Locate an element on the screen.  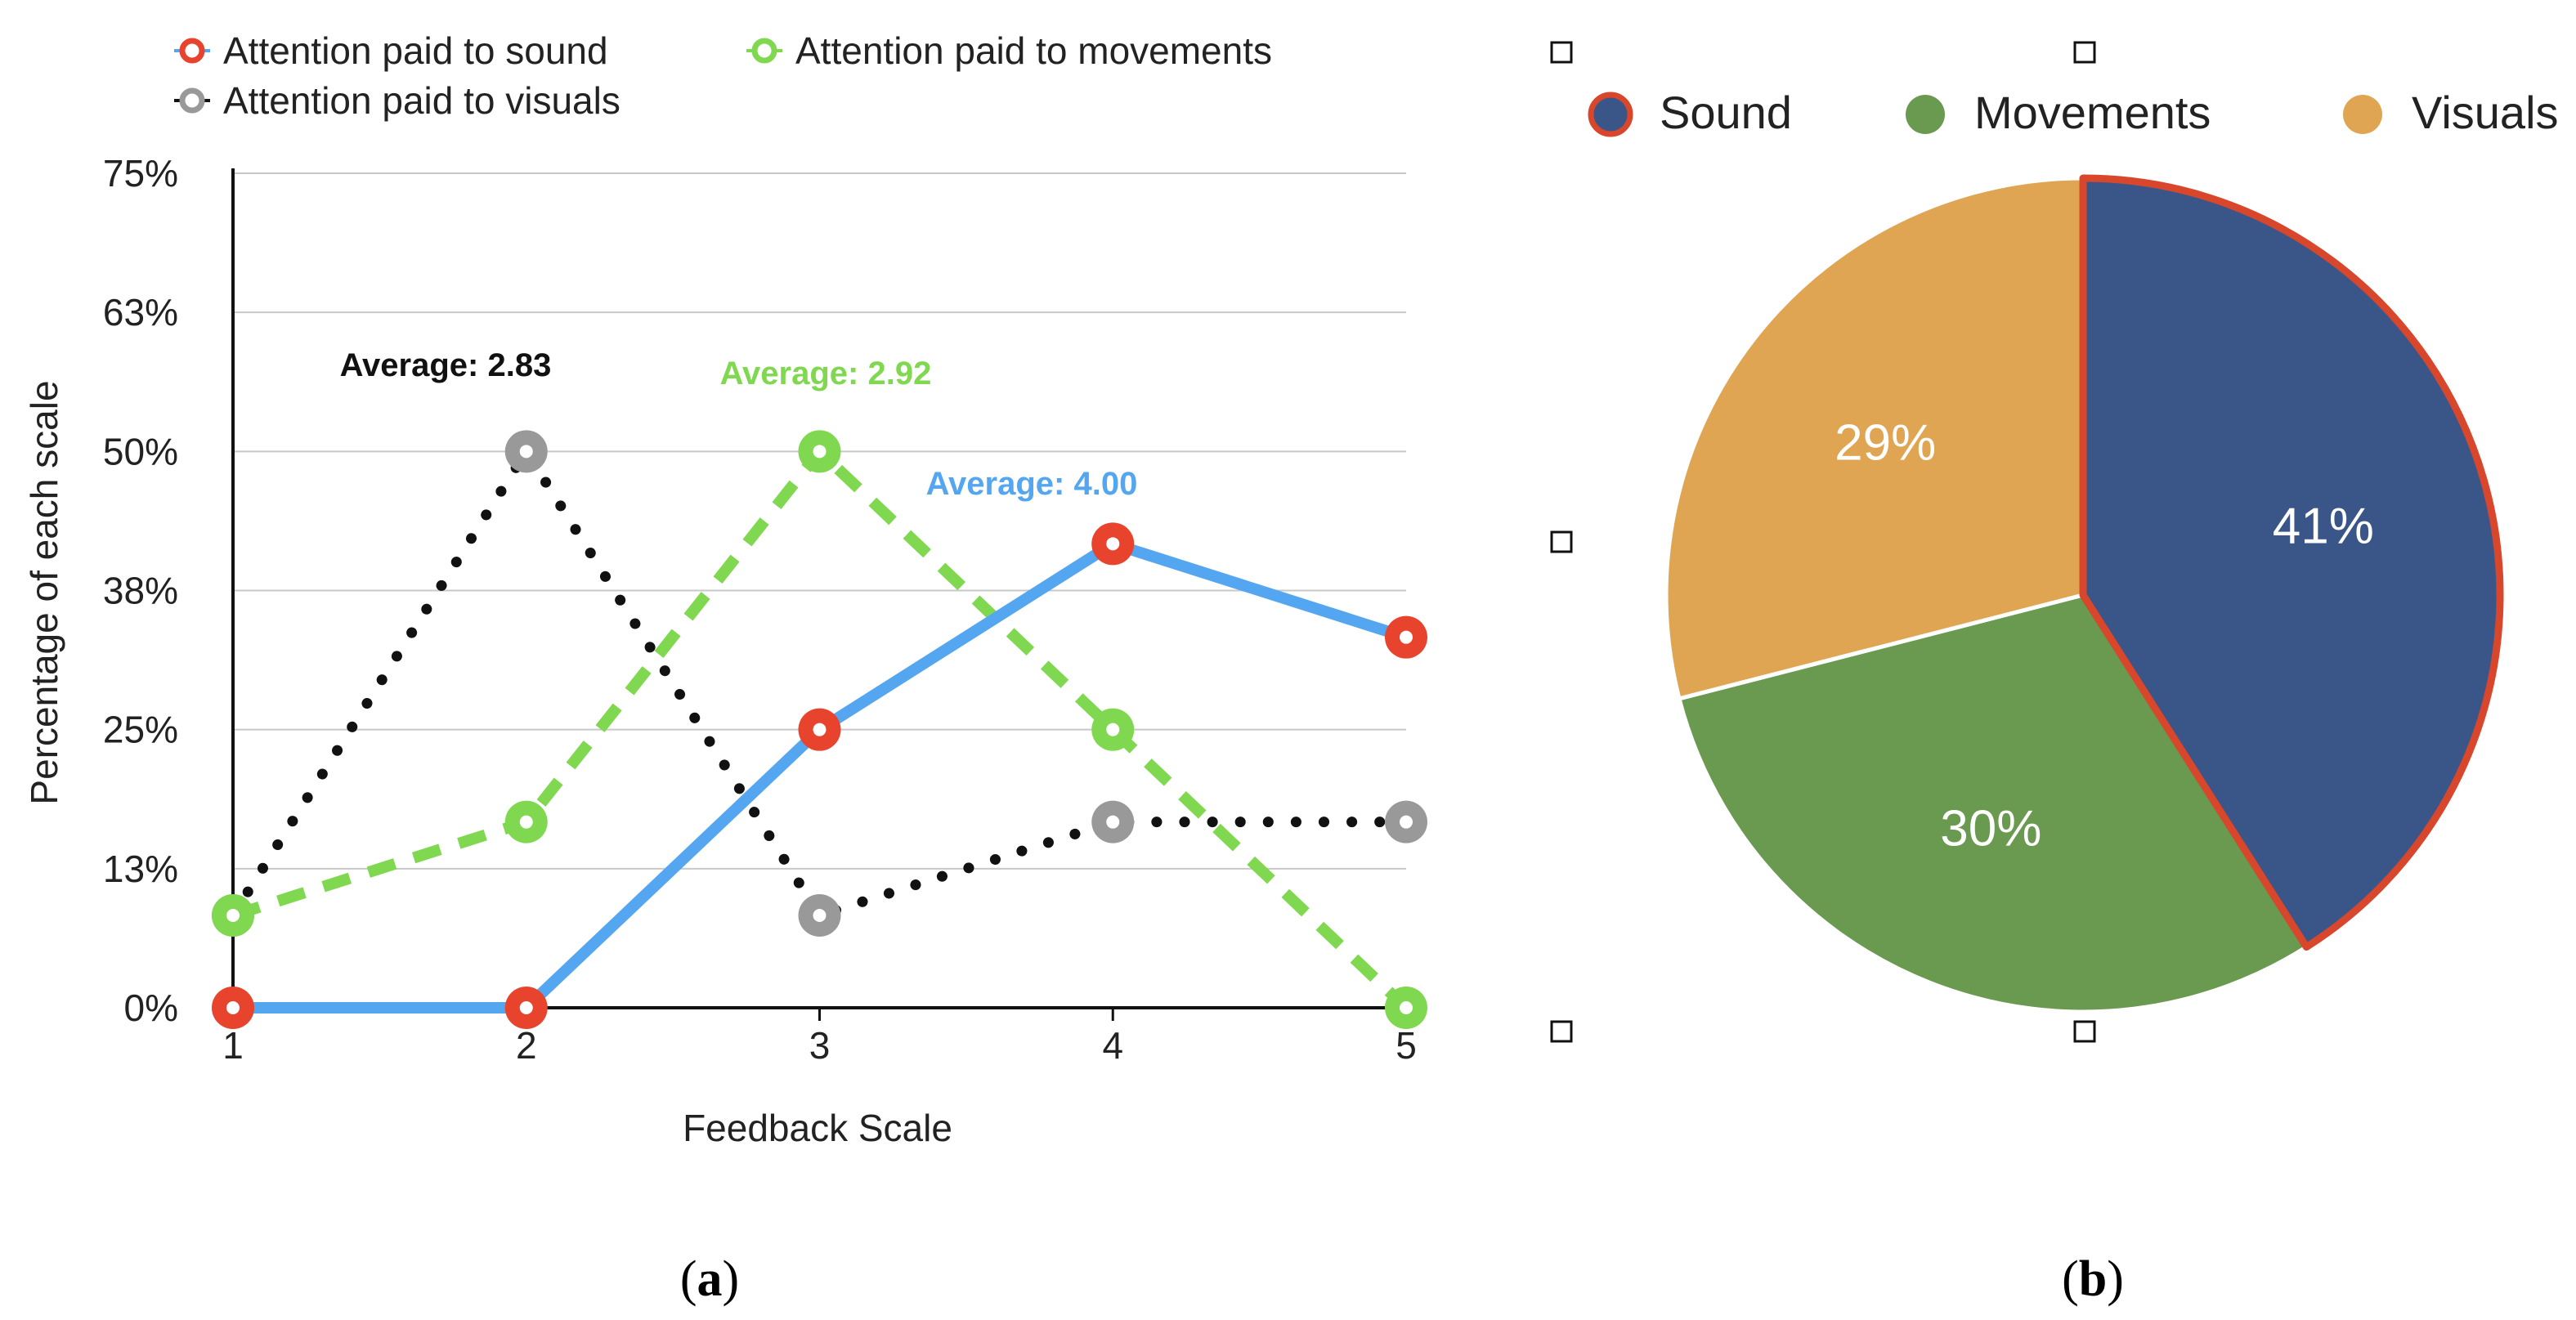
legend-item-movements: Movements is located at coordinates (2058, 112).